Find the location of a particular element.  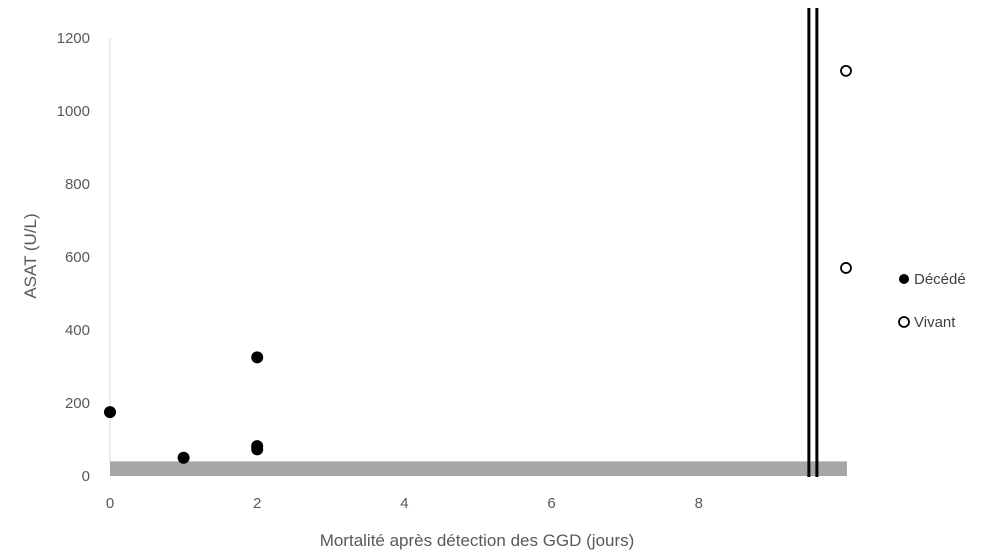

x-tick-label: 2 is located at coordinates (257, 503).